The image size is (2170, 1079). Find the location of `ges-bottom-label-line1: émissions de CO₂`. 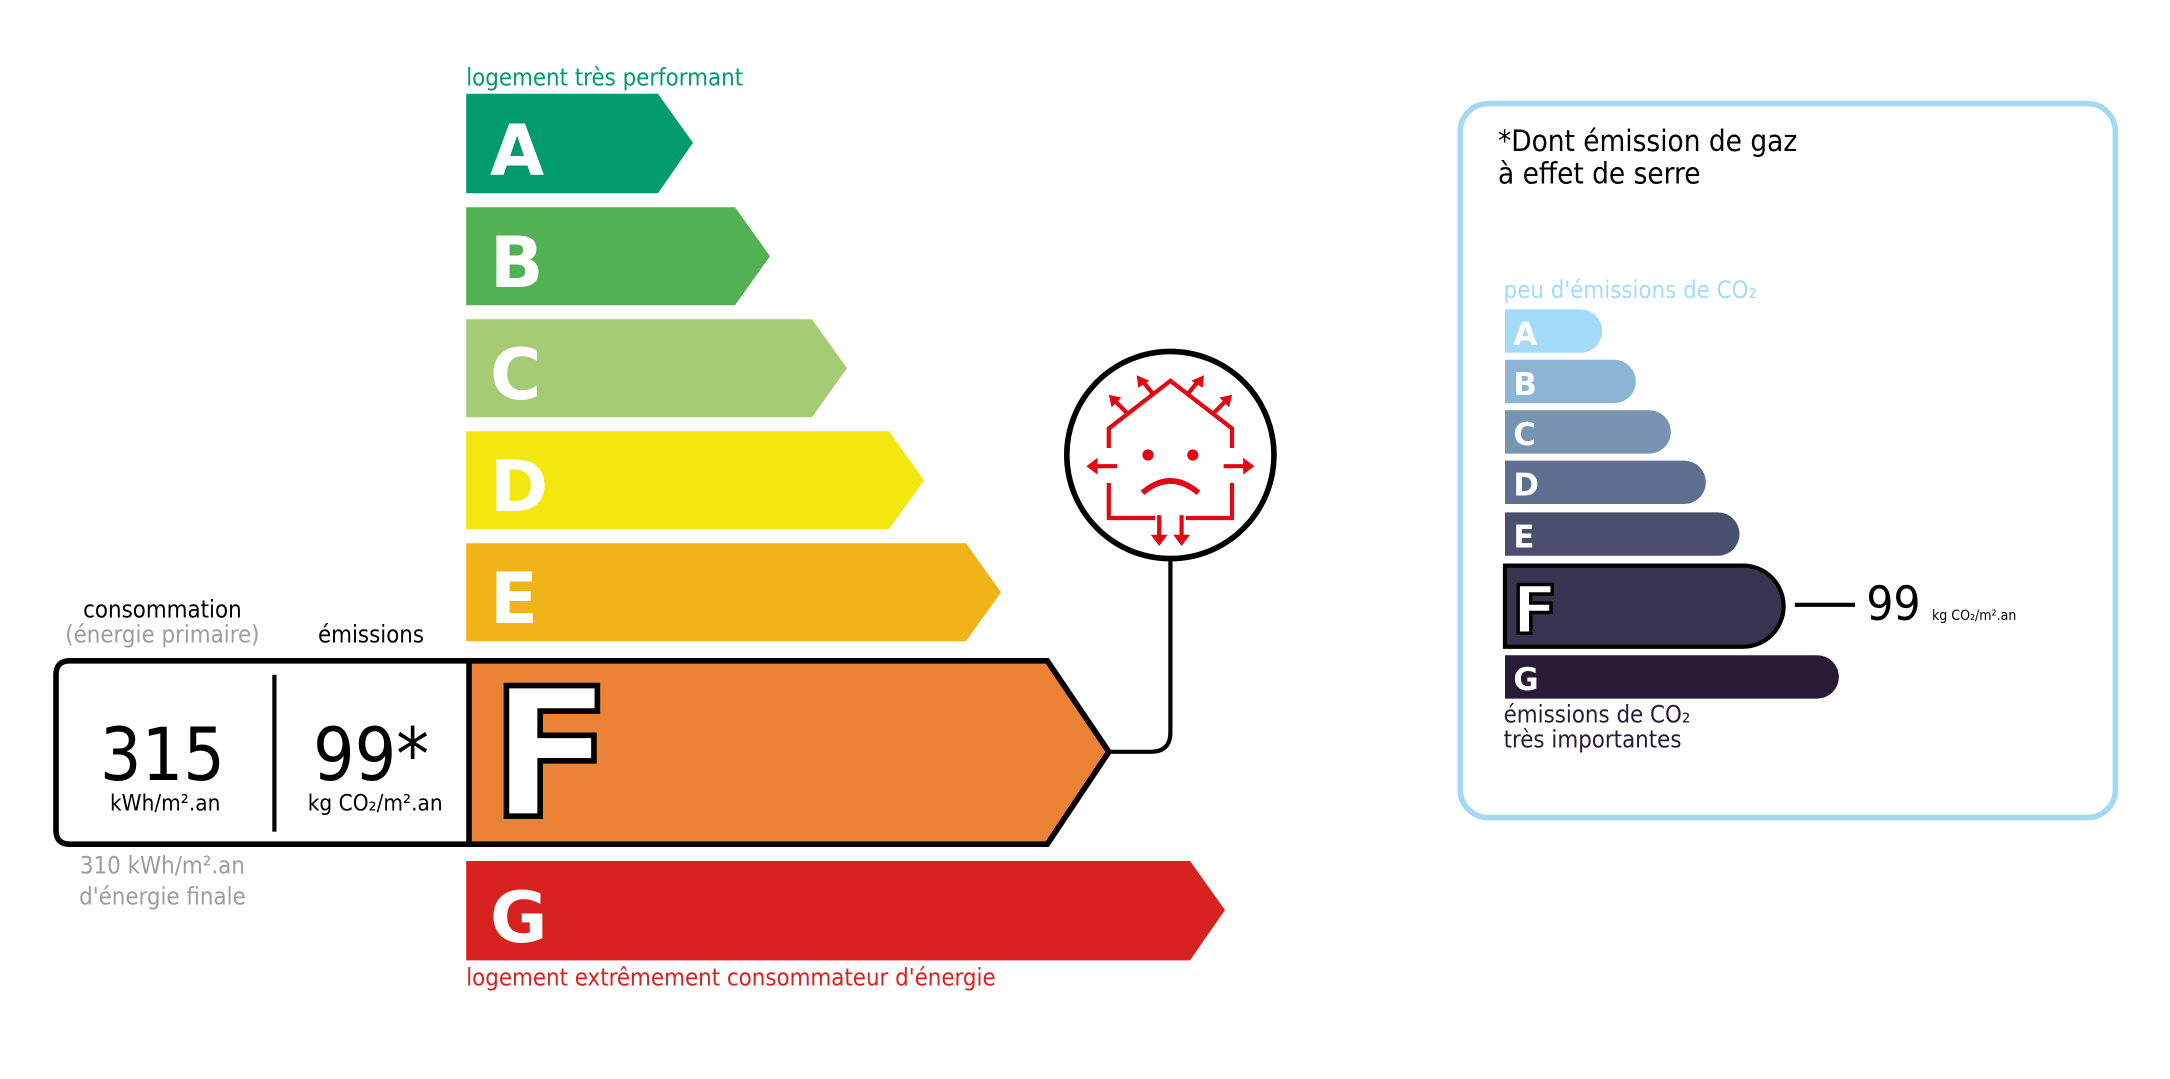

ges-bottom-label-line1: émissions de CO₂ is located at coordinates (1597, 714).